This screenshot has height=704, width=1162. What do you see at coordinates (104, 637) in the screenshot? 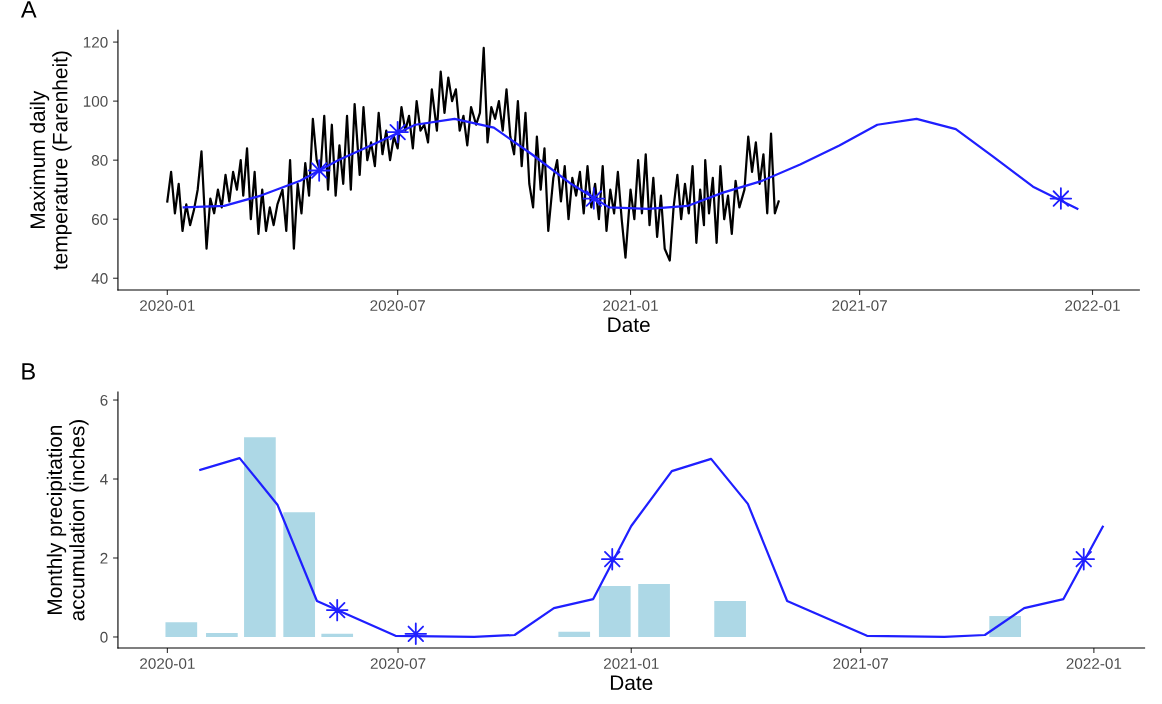
I see `y-tick-label: 0` at bounding box center [104, 637].